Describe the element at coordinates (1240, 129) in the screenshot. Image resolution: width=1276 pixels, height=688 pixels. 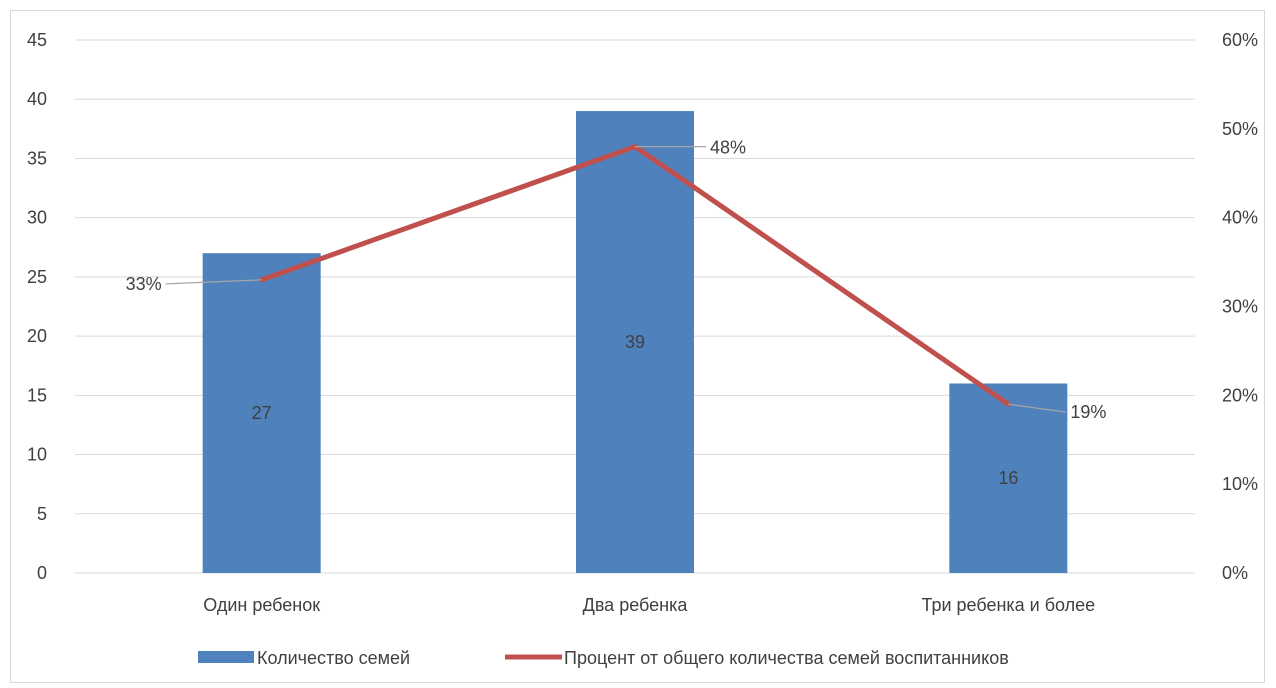
I see `right-tick-label: 50%` at that location.